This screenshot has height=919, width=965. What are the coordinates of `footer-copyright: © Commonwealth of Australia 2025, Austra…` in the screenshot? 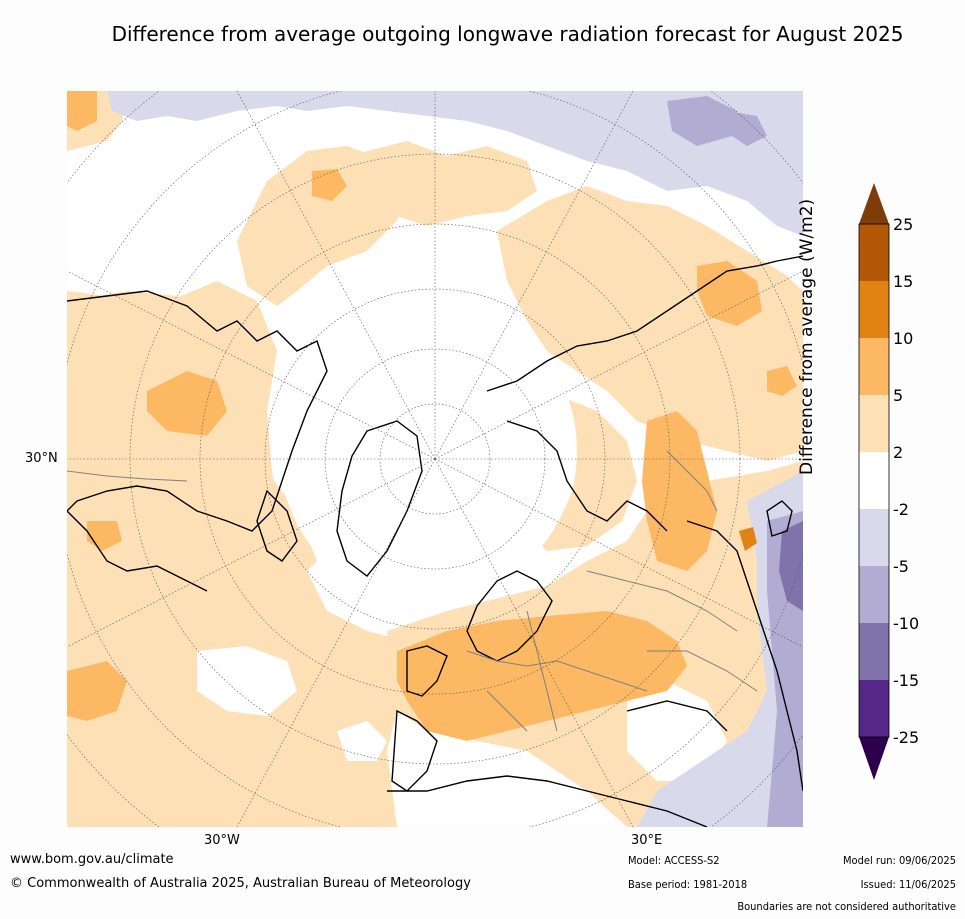 It's located at (240, 883).